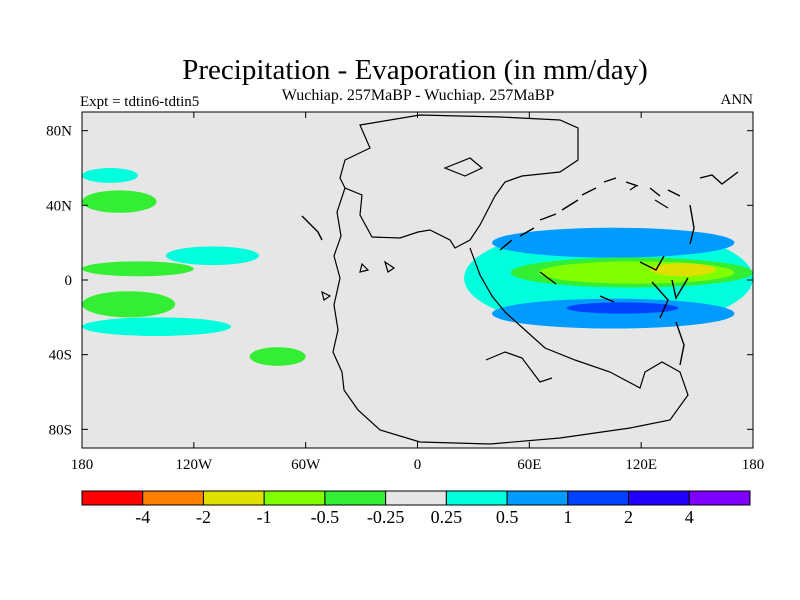 Image resolution: width=800 pixels, height=600 pixels. I want to click on colorbar-label-6: 0.5, so click(507, 517).